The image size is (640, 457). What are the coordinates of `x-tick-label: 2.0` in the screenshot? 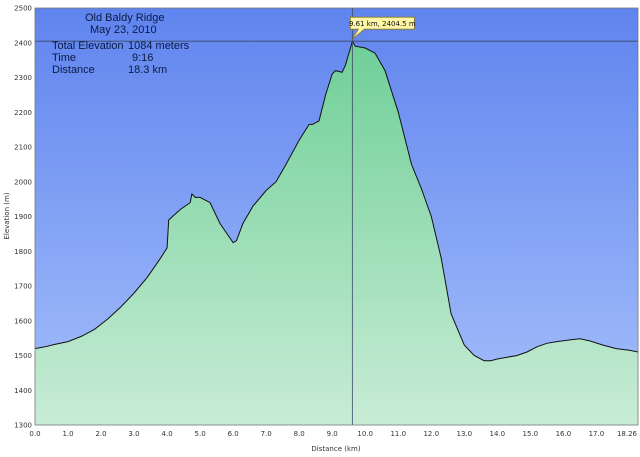 It's located at (100, 434).